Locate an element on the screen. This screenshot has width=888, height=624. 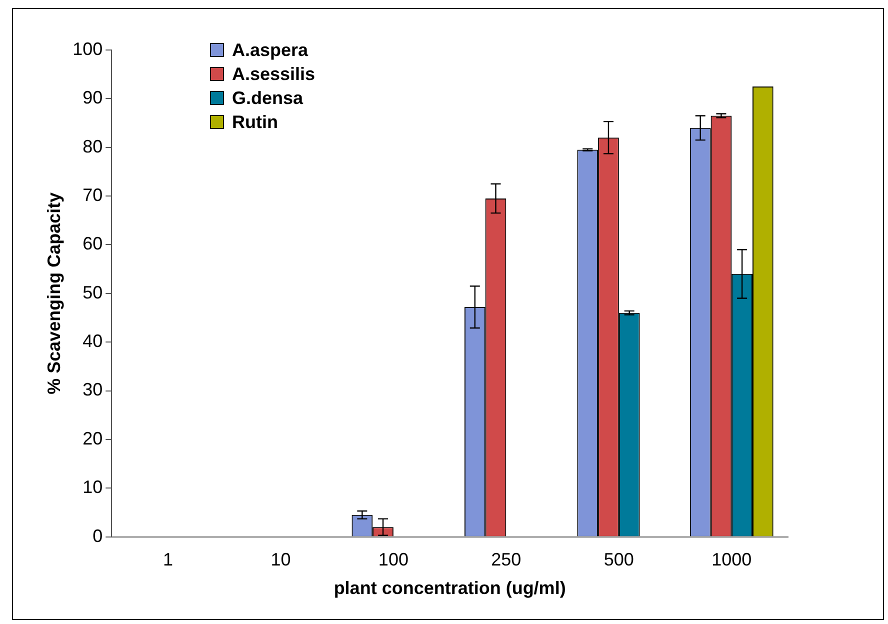
y-tick-label: 100 is located at coordinates (87, 48).